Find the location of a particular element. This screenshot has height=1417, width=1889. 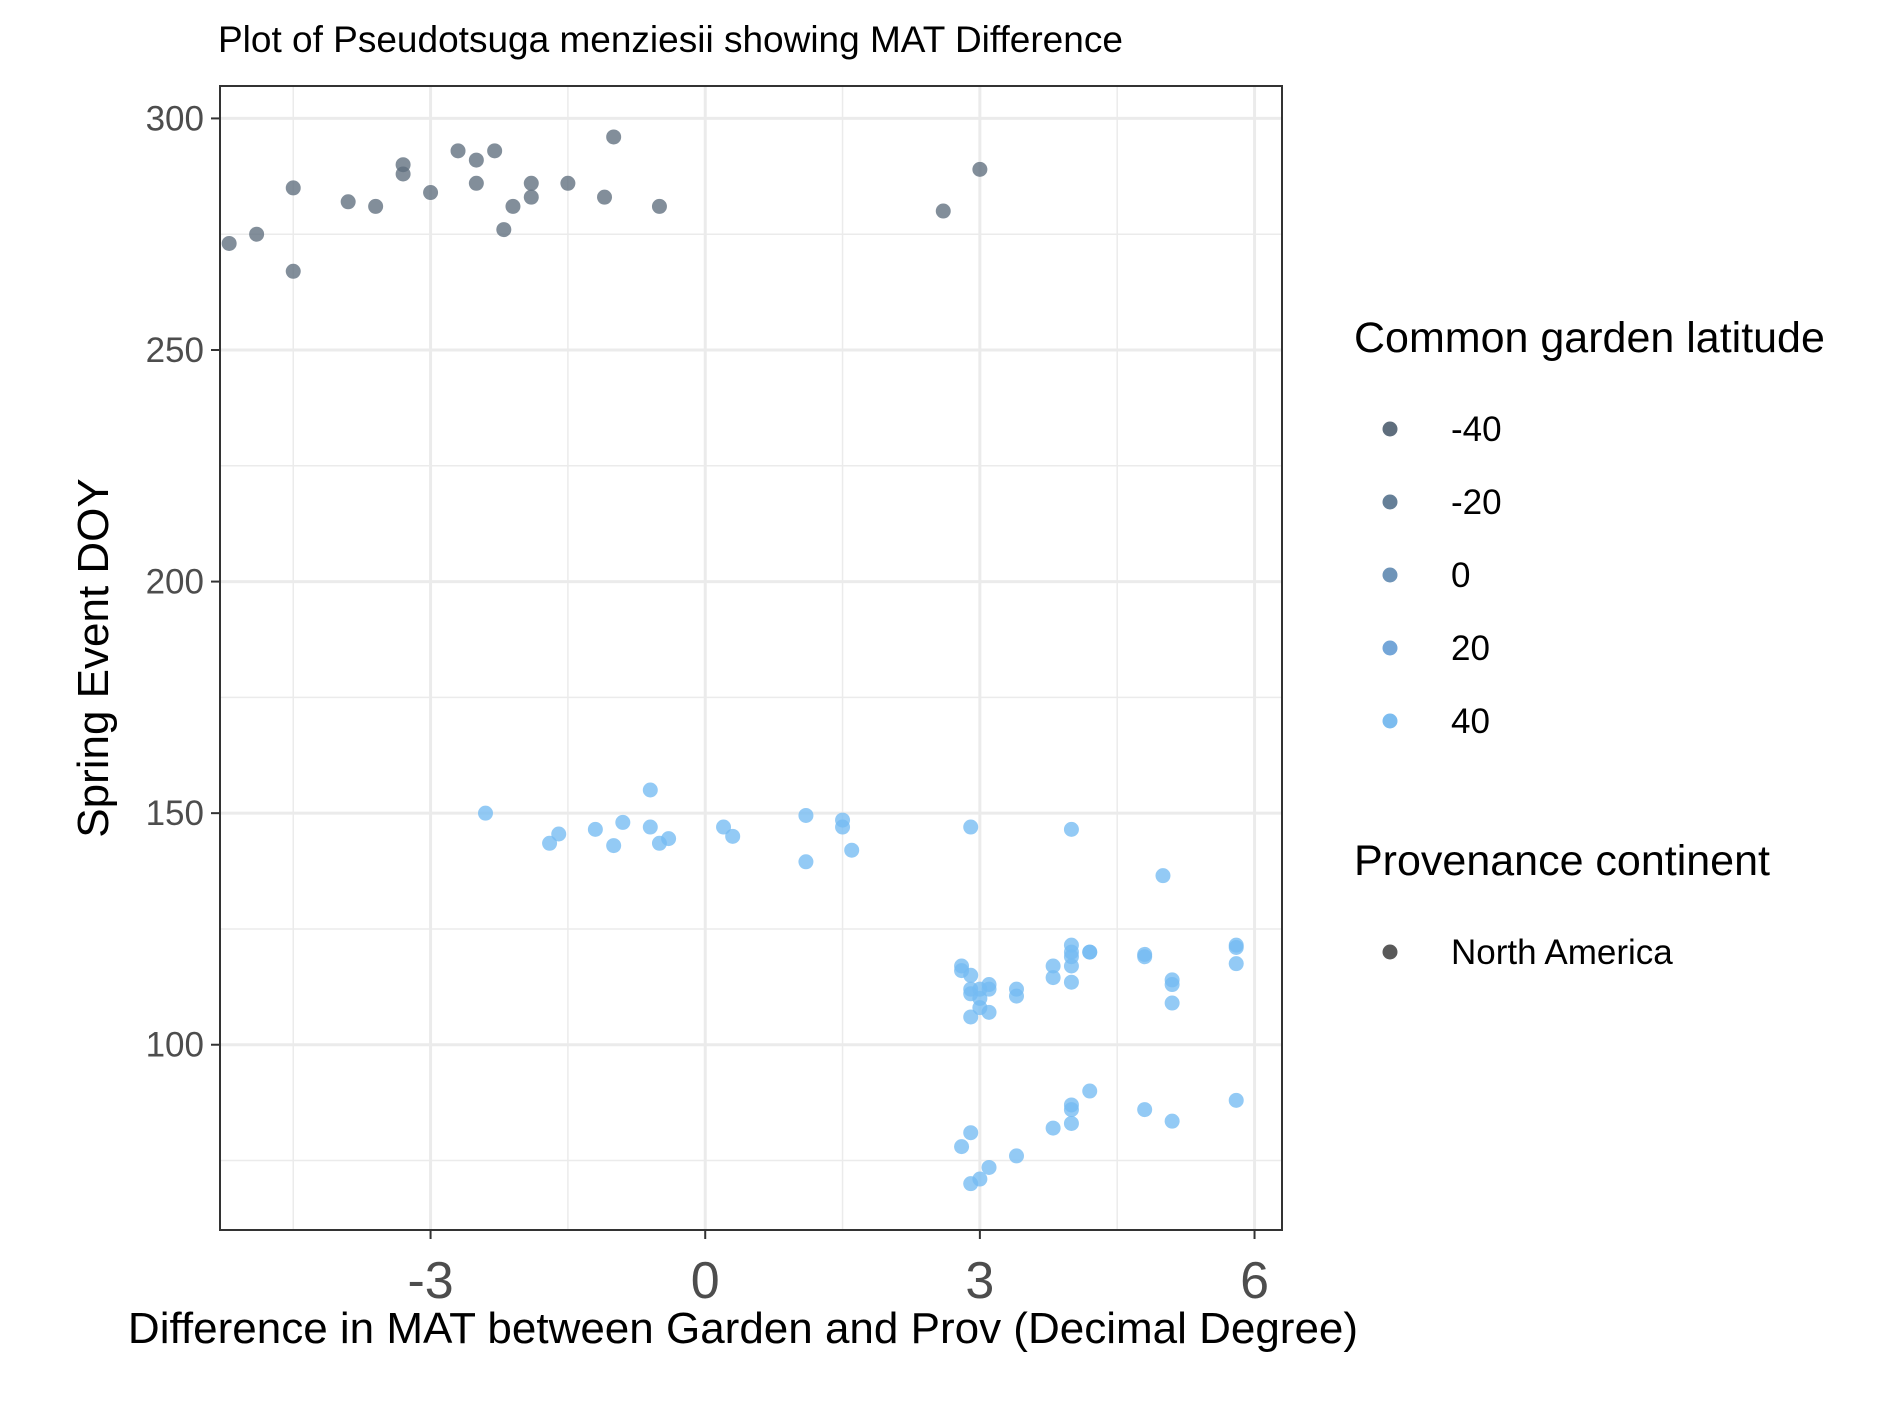

y-tick-label: 200 is located at coordinates (175, 582).